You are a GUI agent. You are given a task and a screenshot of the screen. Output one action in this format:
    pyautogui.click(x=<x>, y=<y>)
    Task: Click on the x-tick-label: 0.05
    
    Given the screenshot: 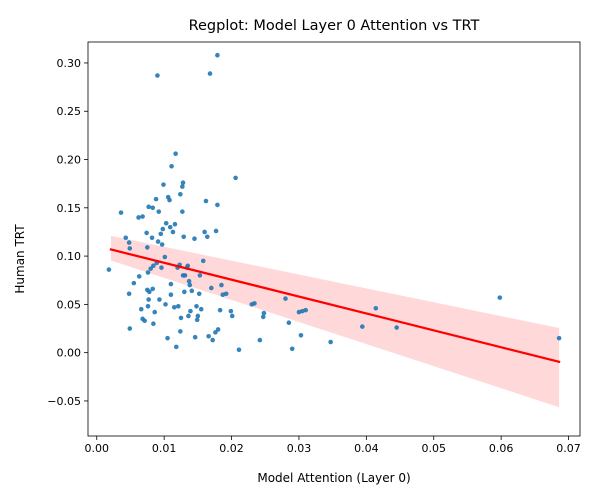 What is the action you would take?
    pyautogui.click(x=433, y=448)
    